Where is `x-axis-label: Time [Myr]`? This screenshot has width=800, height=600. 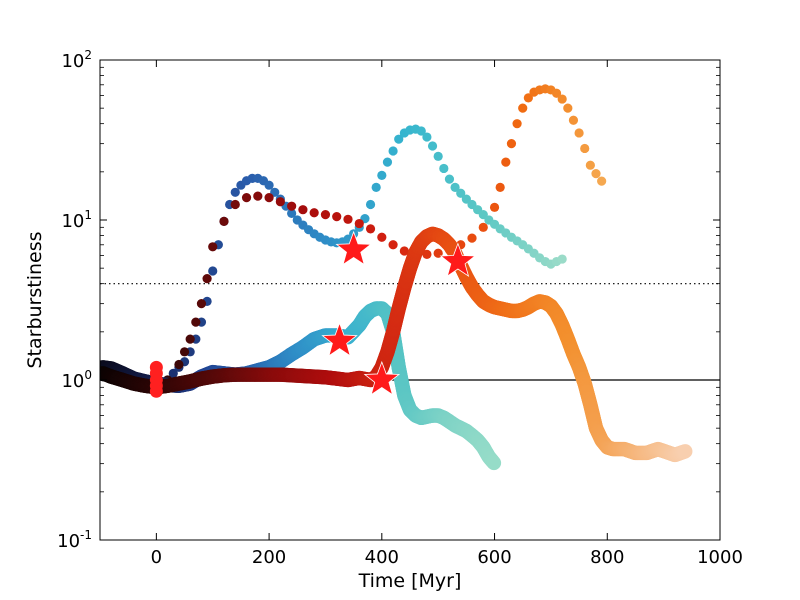 x-axis-label: Time [Myr] is located at coordinates (410, 581).